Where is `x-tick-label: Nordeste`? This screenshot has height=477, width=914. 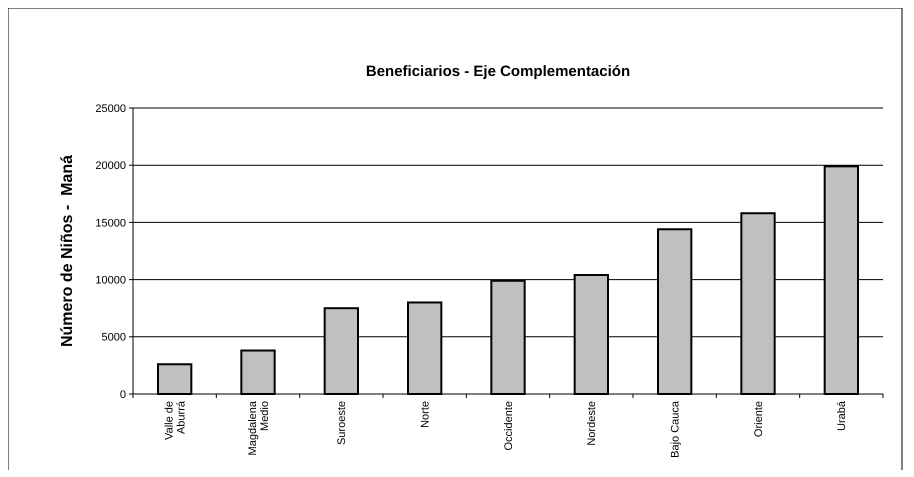
x-tick-label: Nordeste is located at coordinates (592, 423).